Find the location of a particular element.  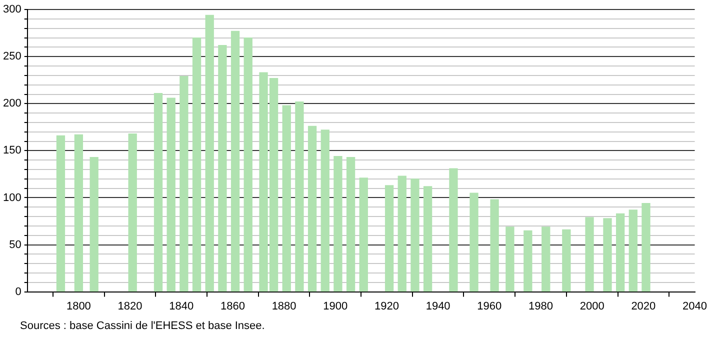

y-tick-label: 300 is located at coordinates (12, 10).